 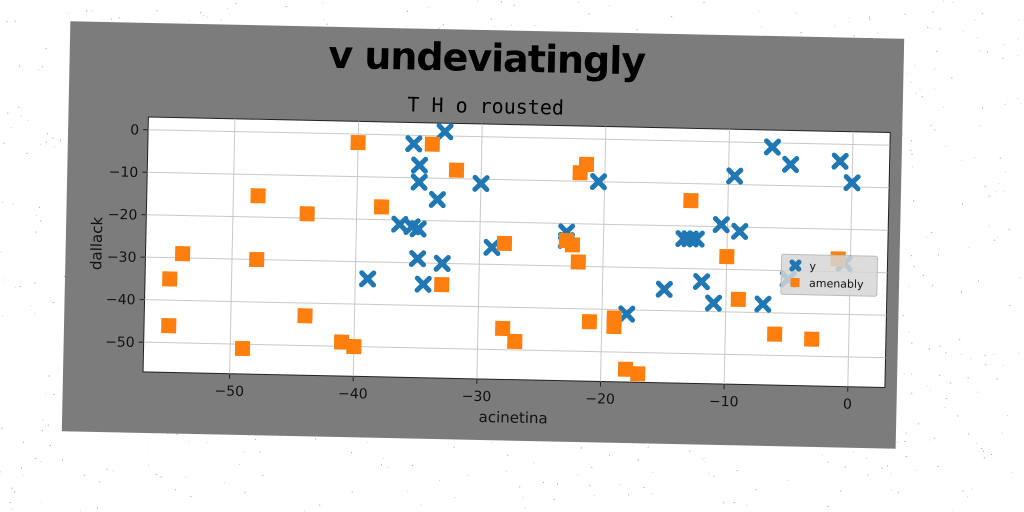 What do you see at coordinates (126, 236) in the screenshot?
I see `y-axis-ticks: 0−10−20−30−40−50` at bounding box center [126, 236].